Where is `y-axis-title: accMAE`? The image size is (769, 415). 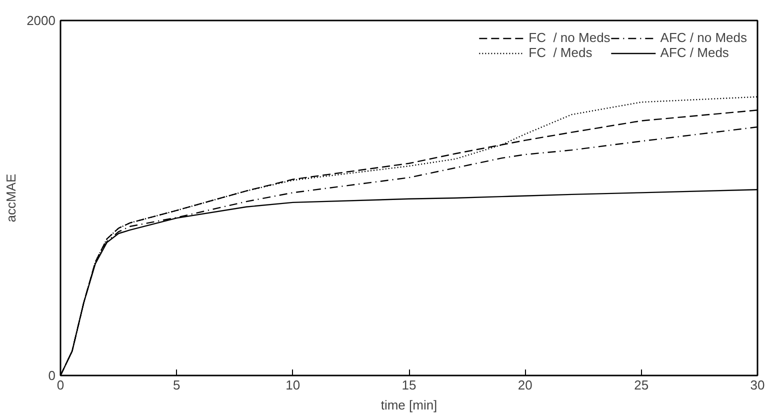 y-axis-title: accMAE is located at coordinates (11, 197).